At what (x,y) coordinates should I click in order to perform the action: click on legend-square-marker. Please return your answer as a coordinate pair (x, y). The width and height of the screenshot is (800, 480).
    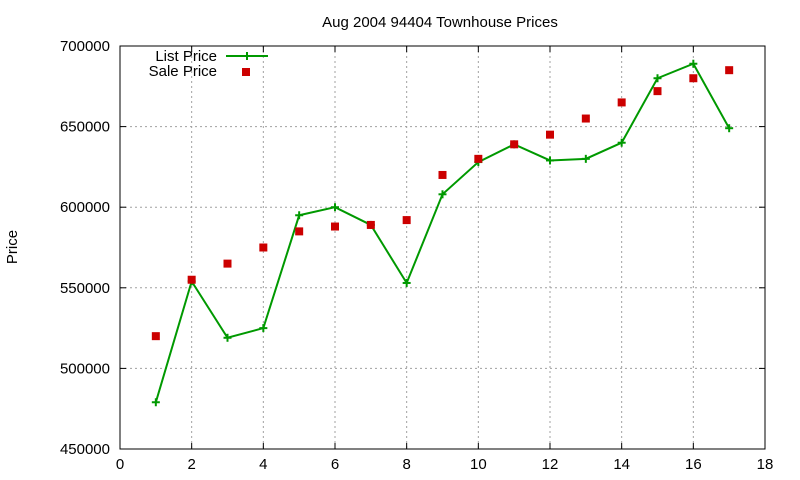
    Looking at the image, I should click on (246, 72).